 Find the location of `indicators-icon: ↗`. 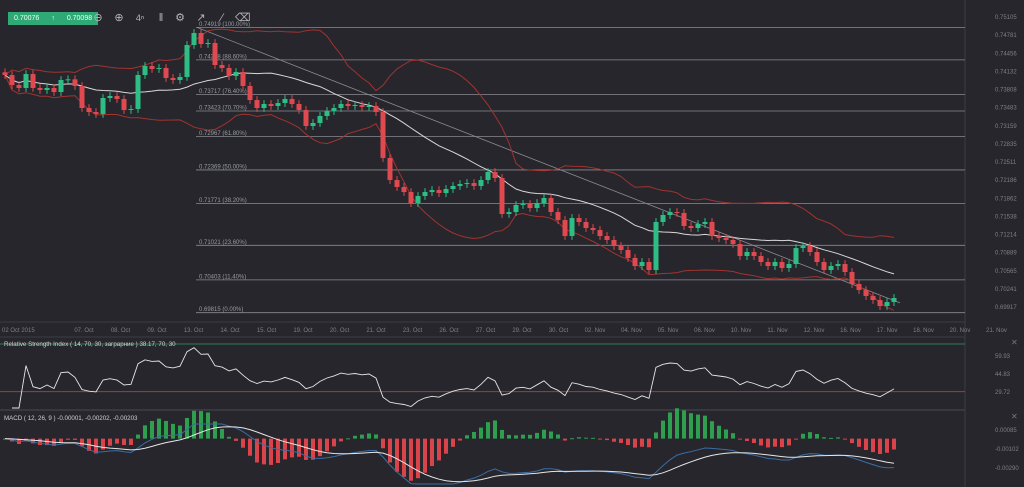

indicators-icon: ↗ is located at coordinates (201, 18).